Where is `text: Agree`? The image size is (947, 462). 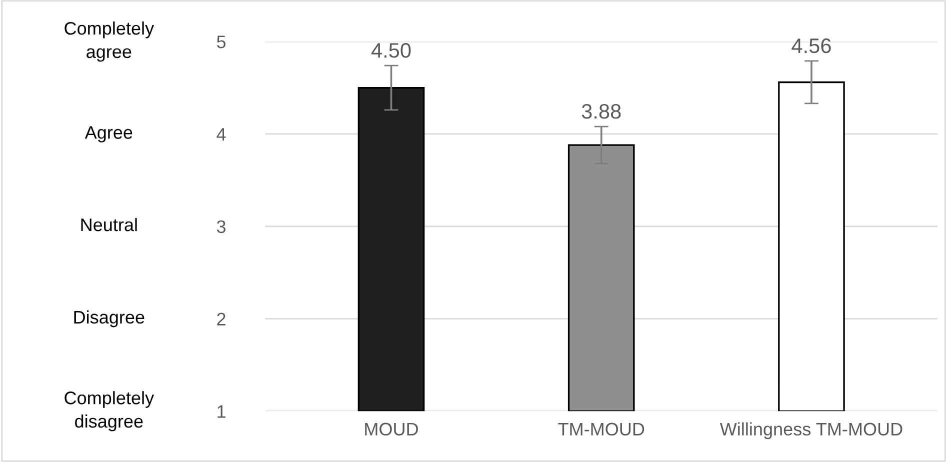
text: Agree is located at coordinates (108, 134).